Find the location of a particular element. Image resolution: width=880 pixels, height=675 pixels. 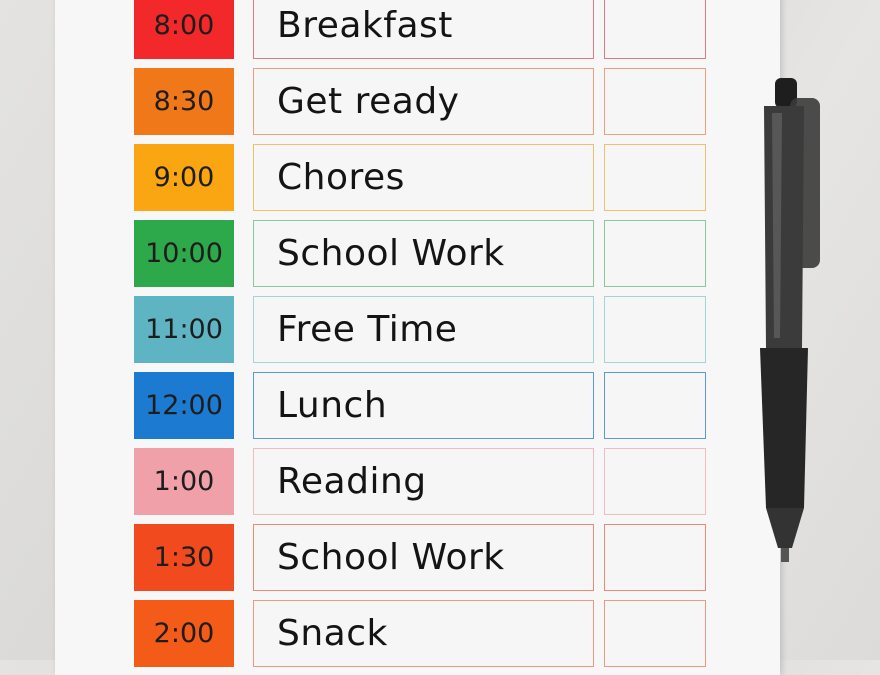

time-label: 9:00 is located at coordinates (184, 177).